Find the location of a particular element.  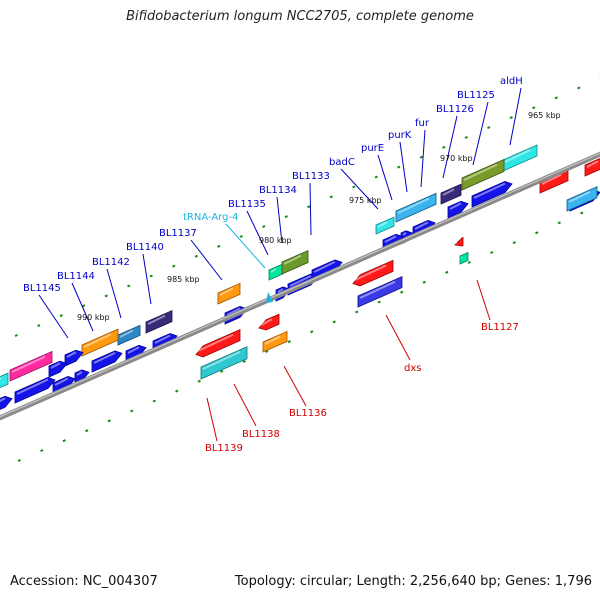

leader-aldH is located at coordinates (515, 116).